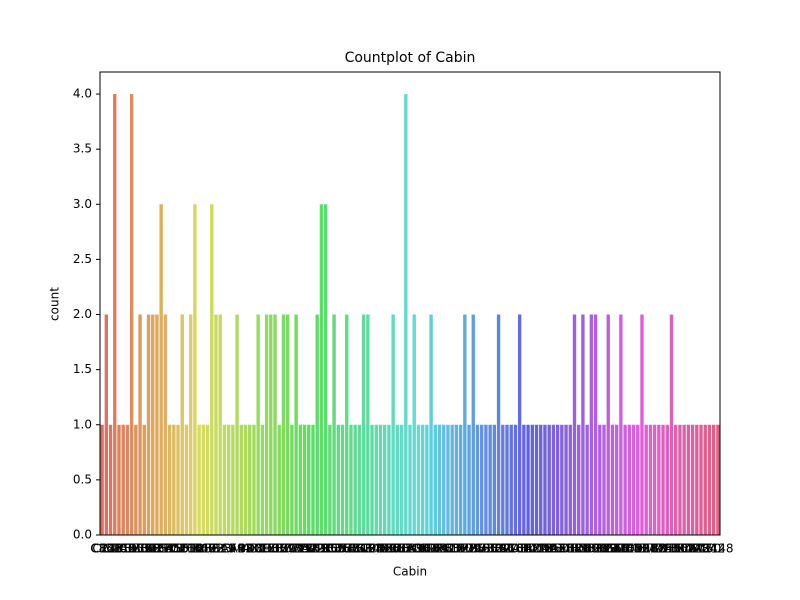  What do you see at coordinates (620, 549) in the screenshot?
I see `x-tick-label: E8` at bounding box center [620, 549].